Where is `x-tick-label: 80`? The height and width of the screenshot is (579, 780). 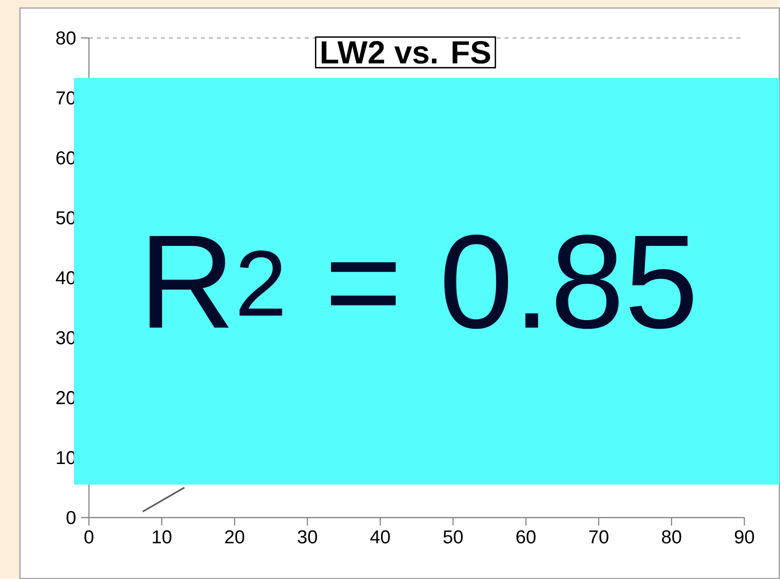
x-tick-label: 80 is located at coordinates (672, 537).